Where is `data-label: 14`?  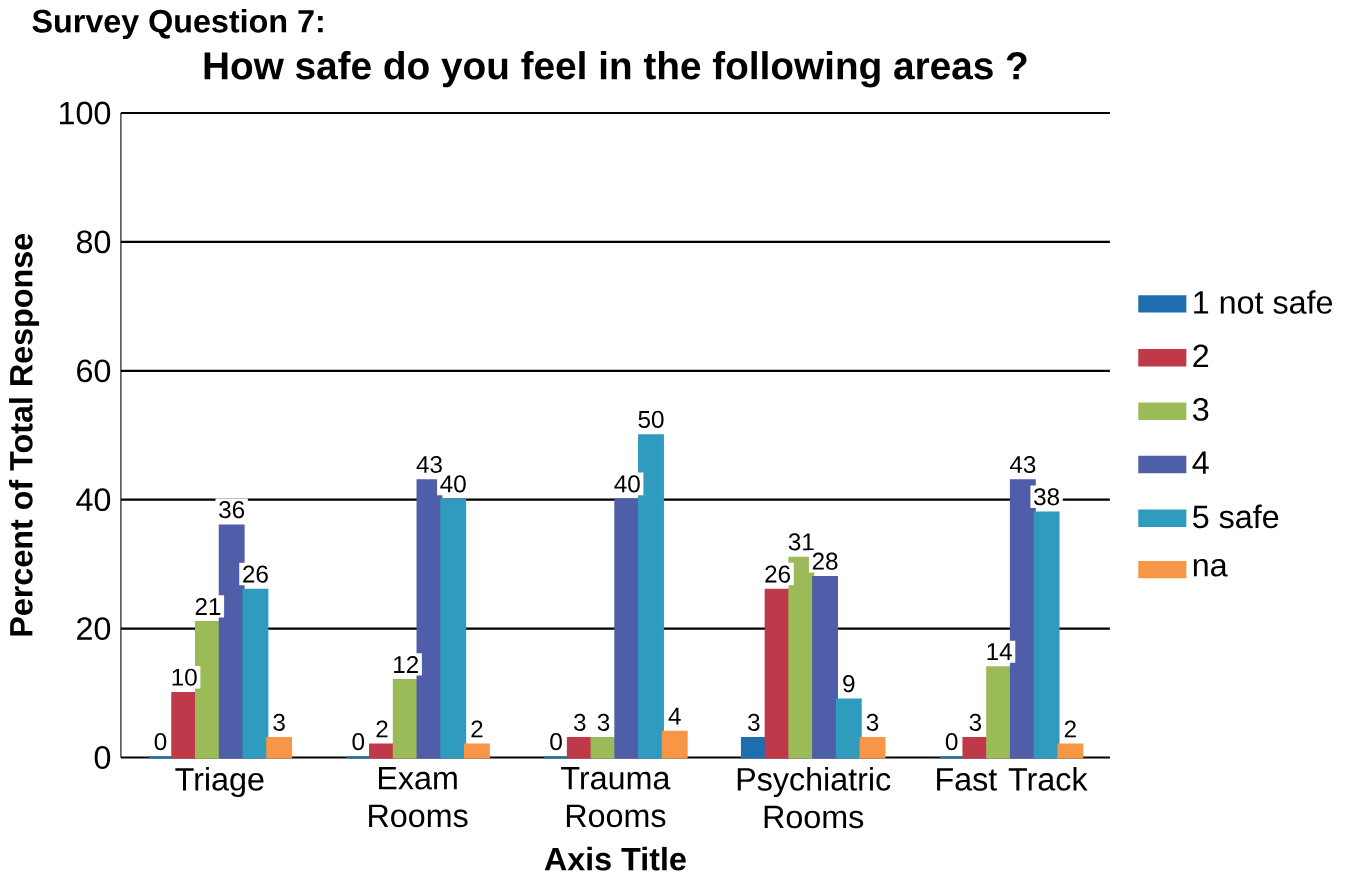 data-label: 14 is located at coordinates (999, 652).